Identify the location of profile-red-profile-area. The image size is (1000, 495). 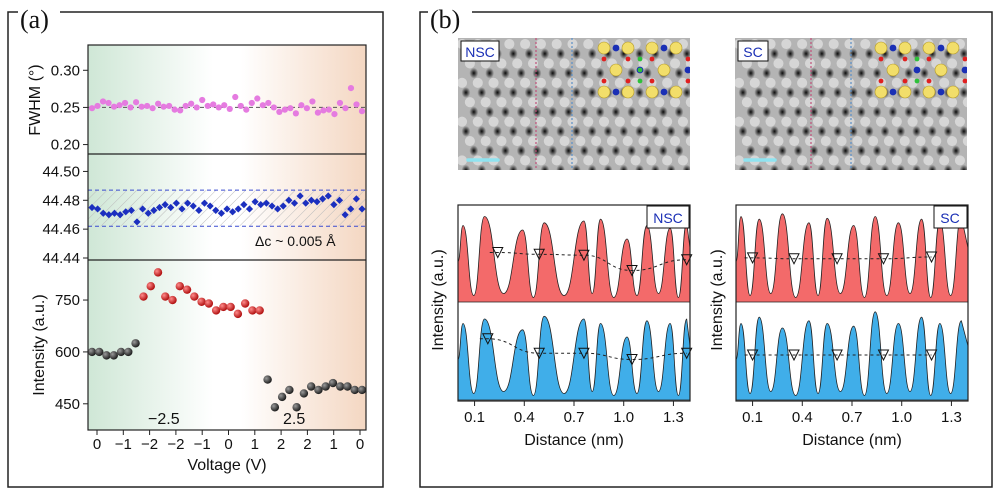
(852, 258).